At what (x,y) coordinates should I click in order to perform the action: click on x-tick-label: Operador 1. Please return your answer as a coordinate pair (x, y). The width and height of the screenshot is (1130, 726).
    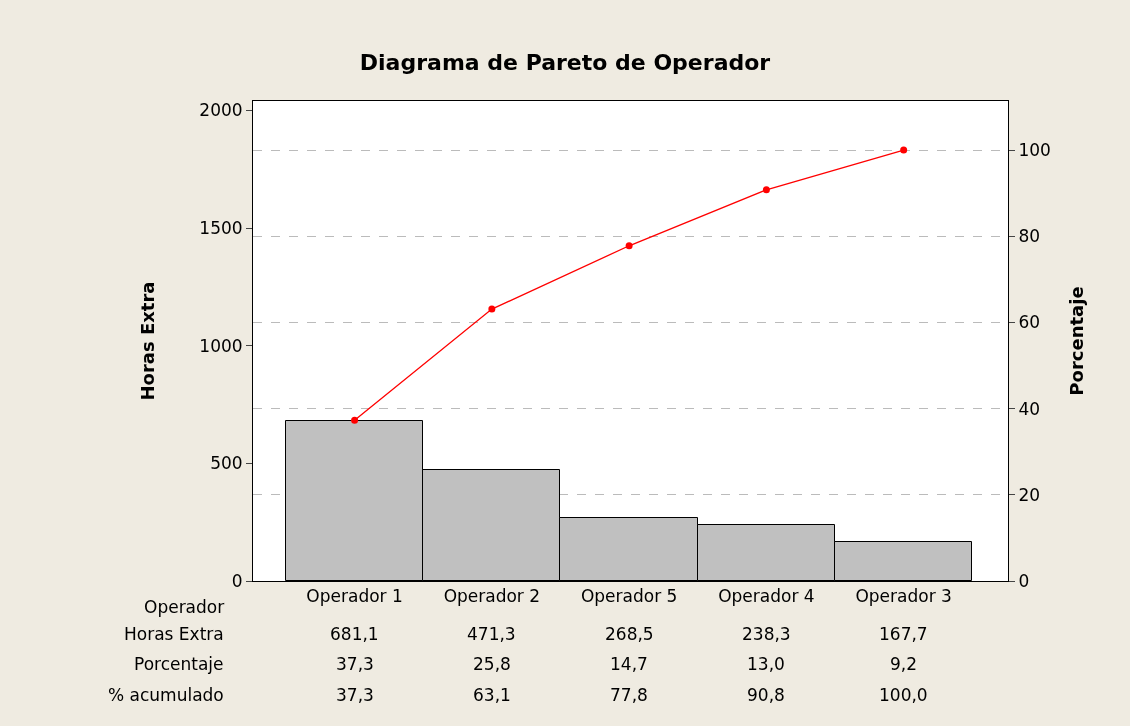
    Looking at the image, I should click on (354, 596).